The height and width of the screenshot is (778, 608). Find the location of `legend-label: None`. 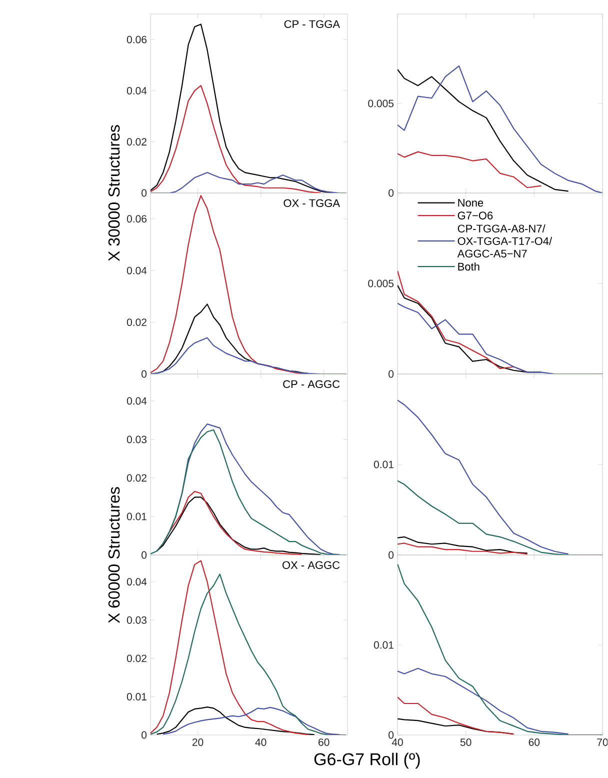

legend-label: None is located at coordinates (471, 202).